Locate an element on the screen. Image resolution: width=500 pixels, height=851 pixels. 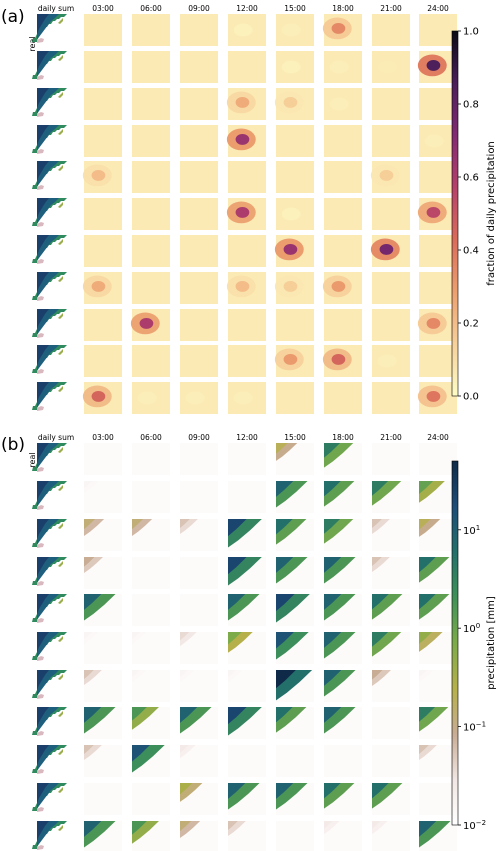
colorbar-a-tick-label: 0.2 is located at coordinates (471, 324).